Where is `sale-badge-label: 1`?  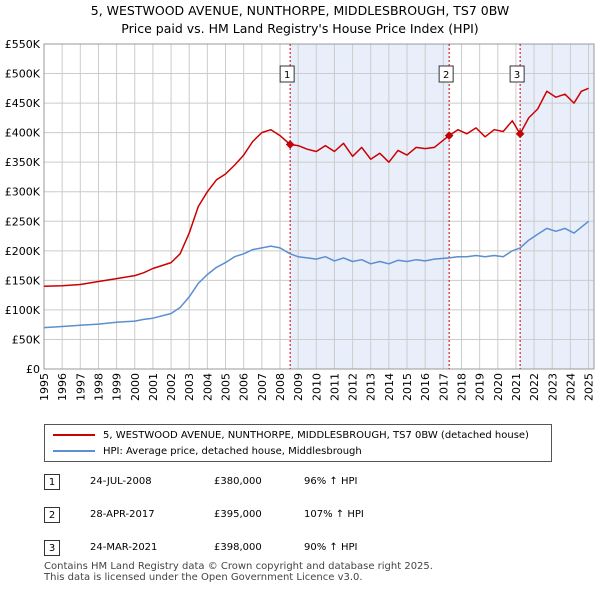 sale-badge-label: 1 is located at coordinates (287, 75).